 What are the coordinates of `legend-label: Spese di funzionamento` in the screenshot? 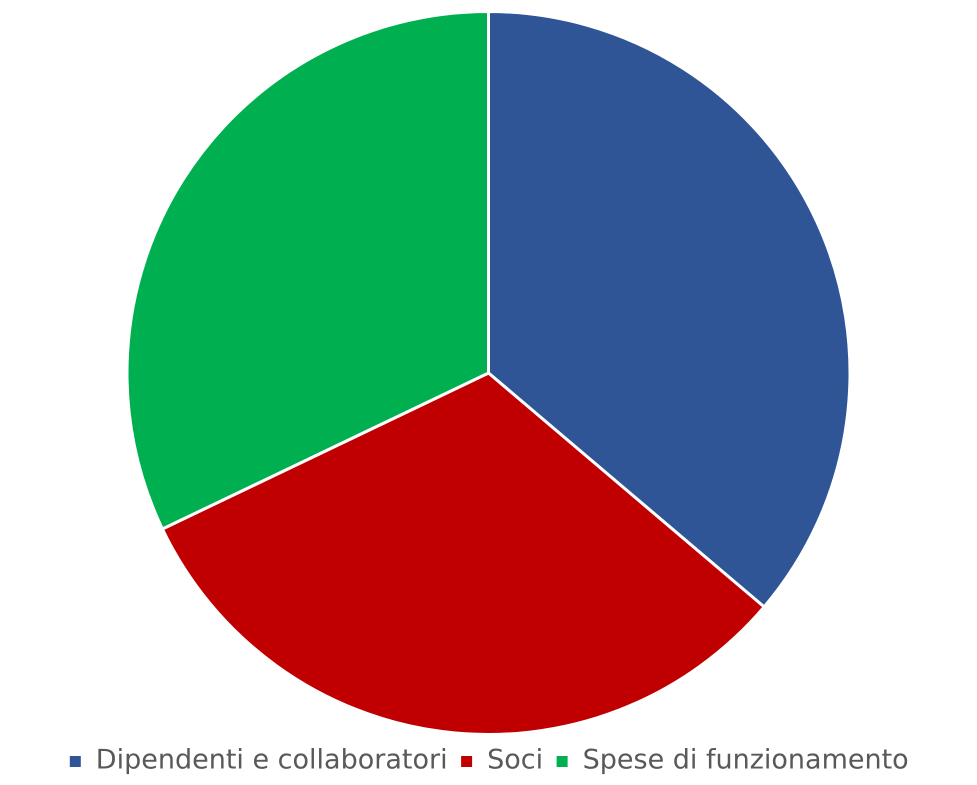 It's located at (745, 760).